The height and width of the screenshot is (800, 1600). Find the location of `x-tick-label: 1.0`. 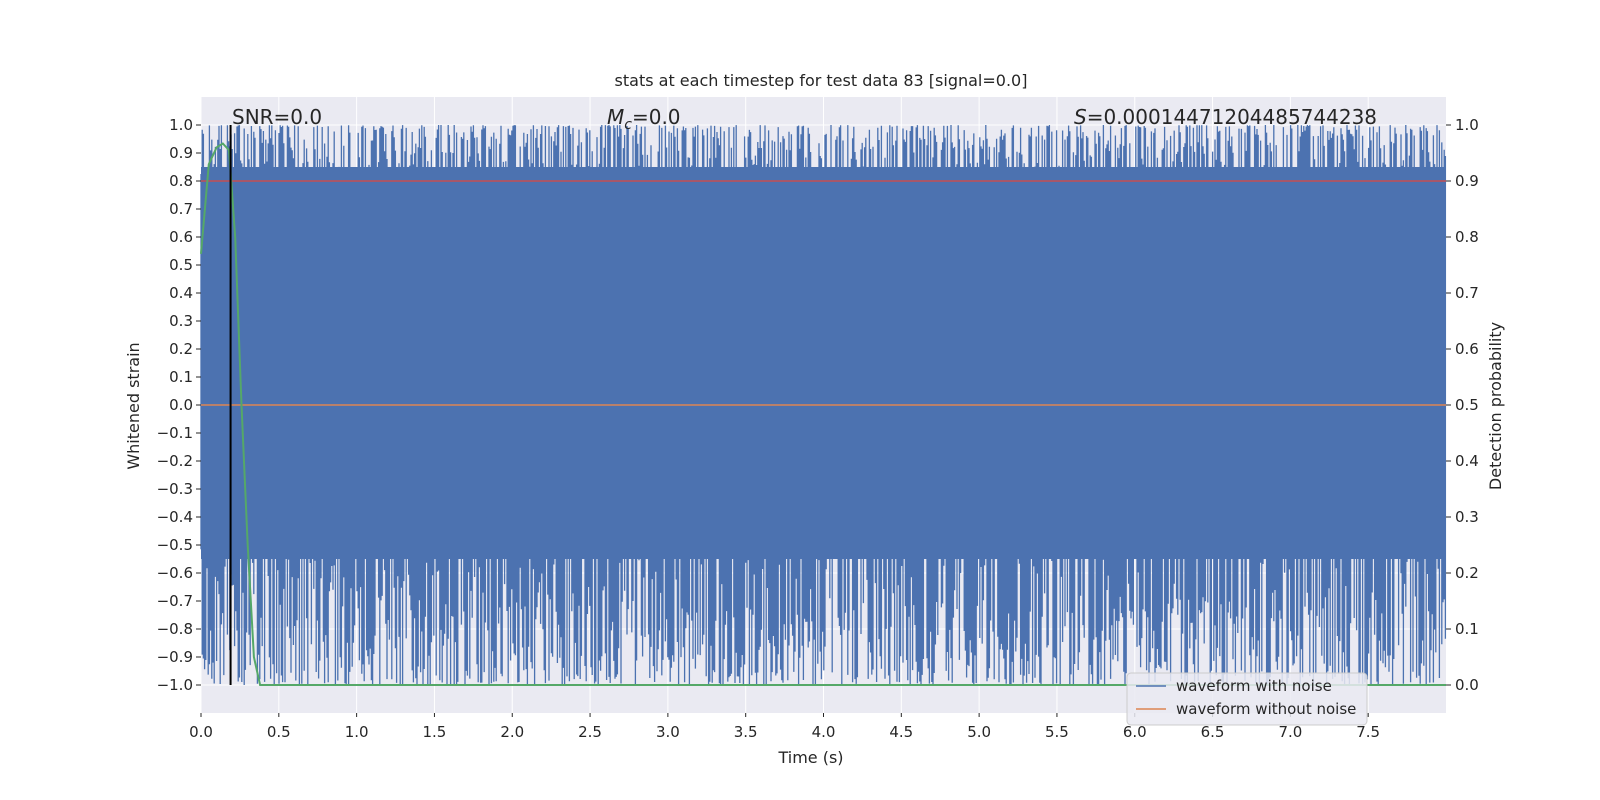

x-tick-label: 1.0 is located at coordinates (357, 732).